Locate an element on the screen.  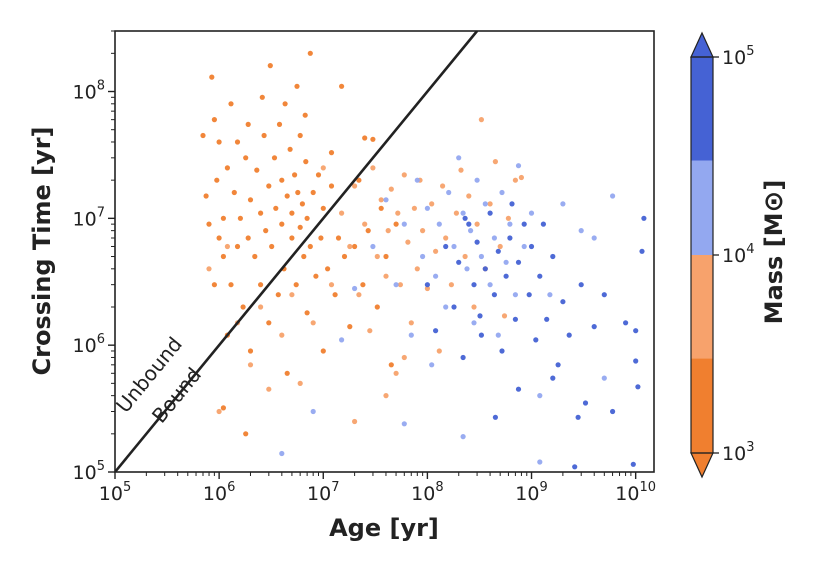
colorbar-extend-min is located at coordinates (702, 465).